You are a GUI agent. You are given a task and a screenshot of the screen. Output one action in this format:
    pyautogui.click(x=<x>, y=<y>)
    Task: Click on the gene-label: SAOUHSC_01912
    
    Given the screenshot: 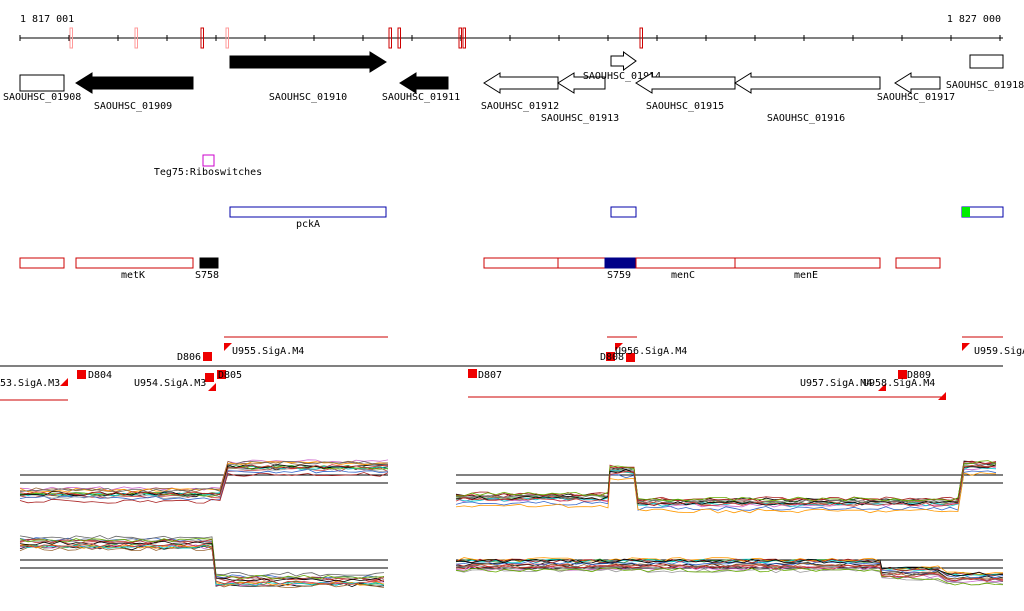 What is the action you would take?
    pyautogui.click(x=520, y=106)
    